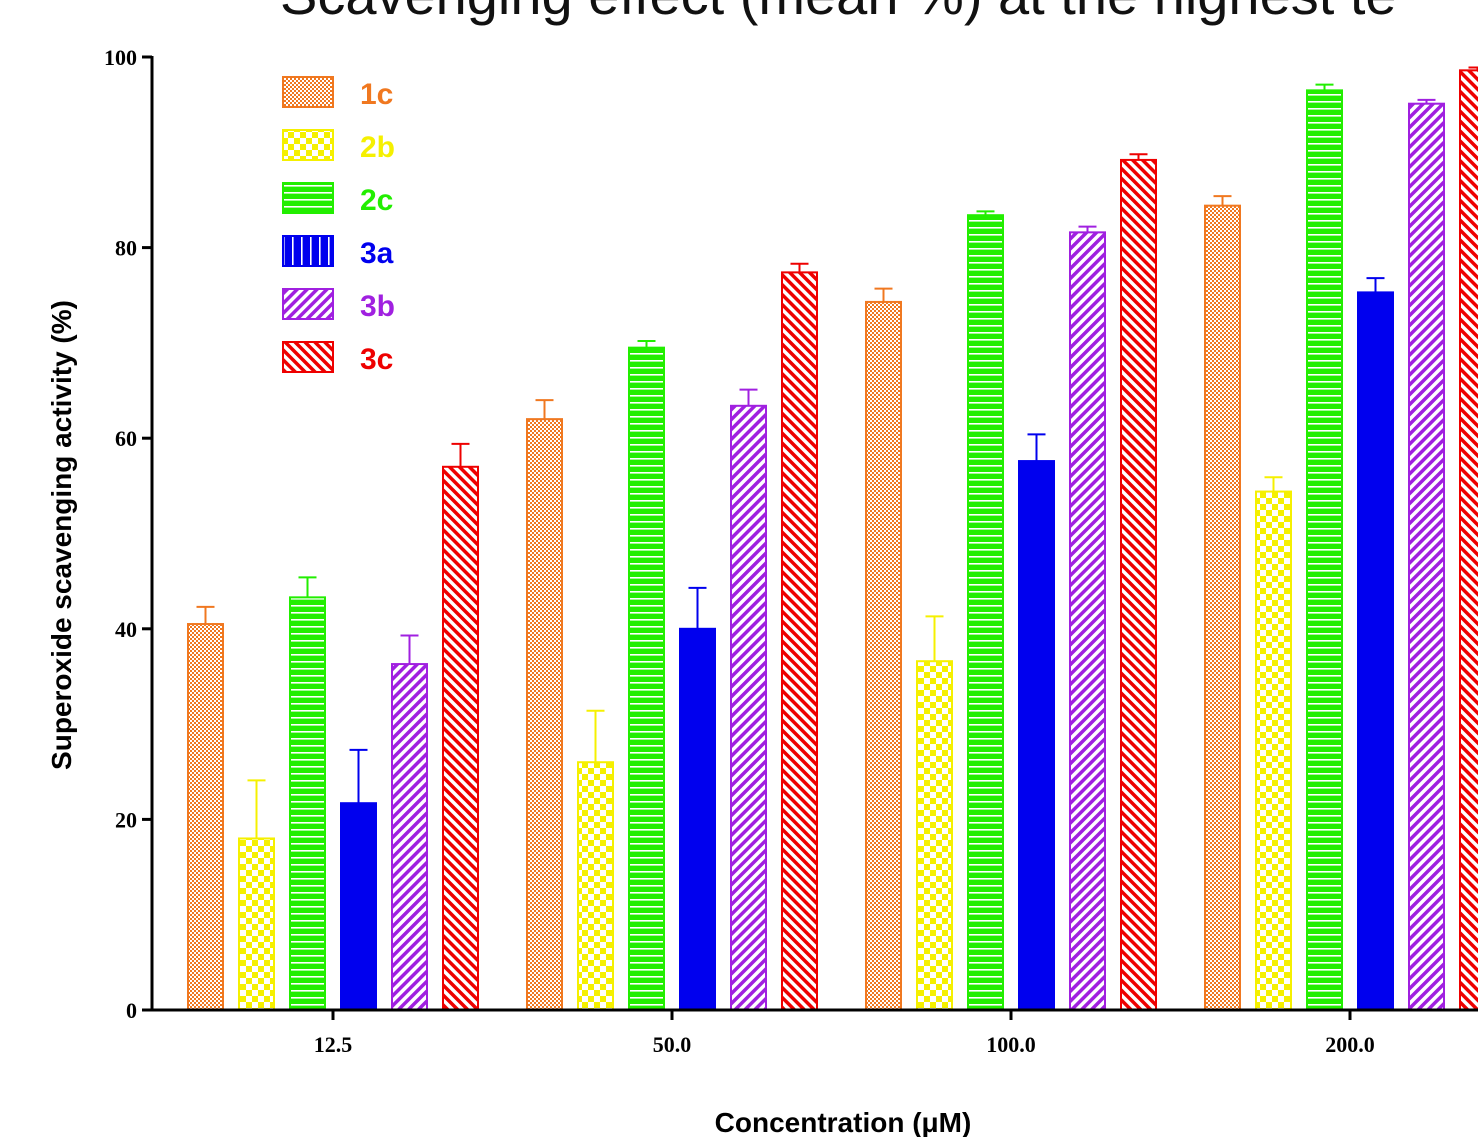 The height and width of the screenshot is (1137, 1478). What do you see at coordinates (120, 57) in the screenshot?
I see `y-tick-label: 100` at bounding box center [120, 57].